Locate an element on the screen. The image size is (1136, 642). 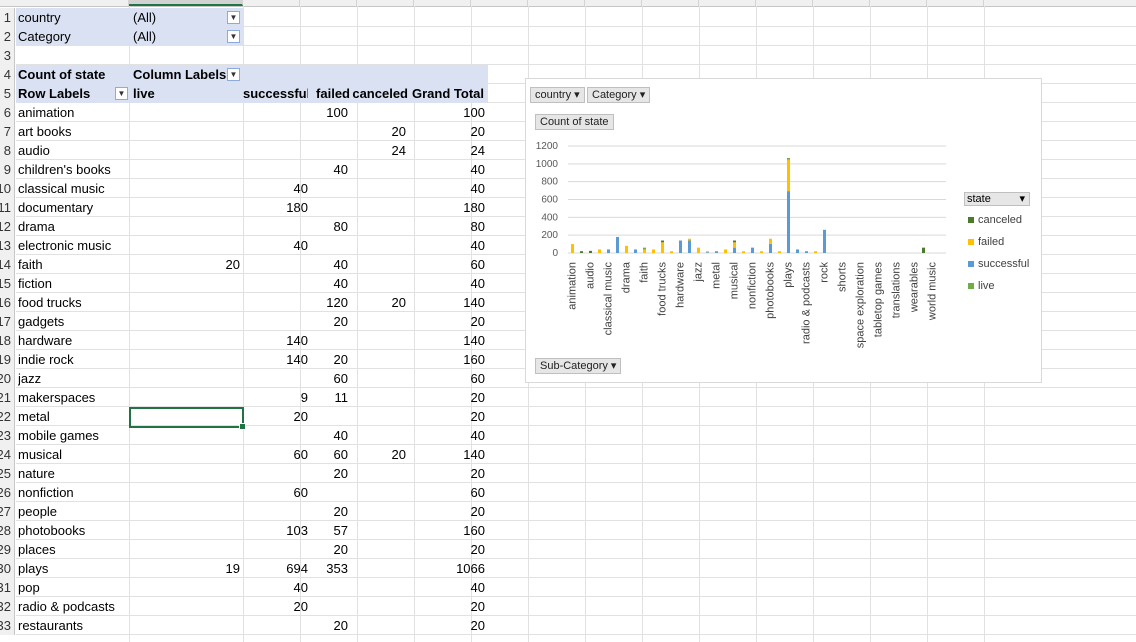
column-header-I: I is located at coordinates (613, 3).